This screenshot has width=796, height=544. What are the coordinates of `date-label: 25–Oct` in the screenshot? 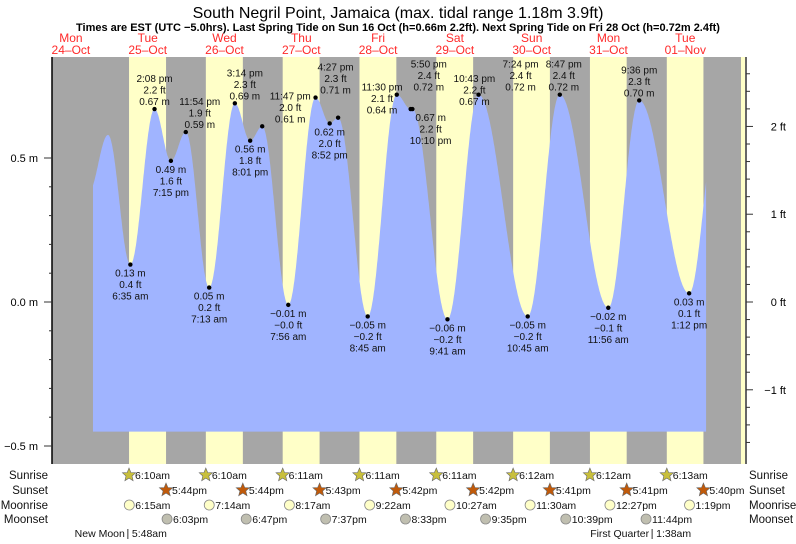 It's located at (147, 50).